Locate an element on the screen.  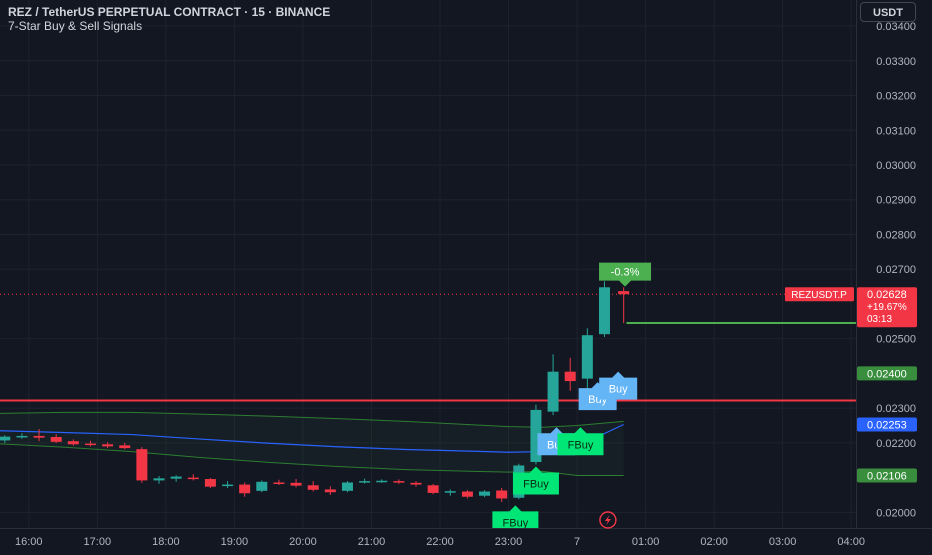
signal-label-buy: Buy is located at coordinates (618, 385).